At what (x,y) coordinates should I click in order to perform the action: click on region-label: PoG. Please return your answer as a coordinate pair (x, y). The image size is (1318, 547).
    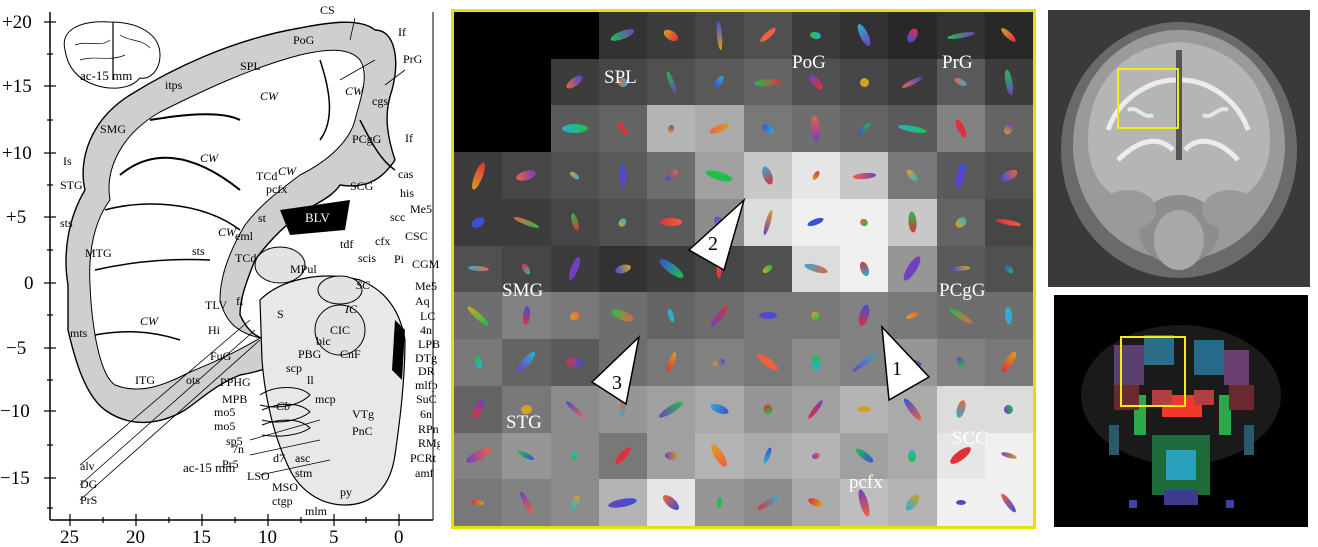
    Looking at the image, I should click on (809, 62).